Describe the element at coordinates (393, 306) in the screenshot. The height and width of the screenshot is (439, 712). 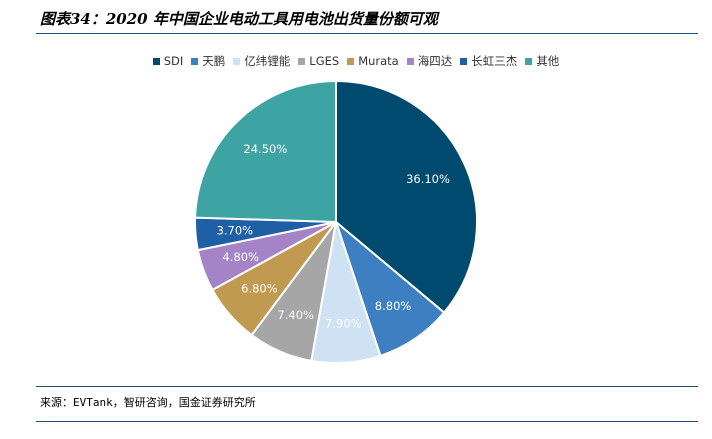
I see `slice-label: 8.80%` at that location.